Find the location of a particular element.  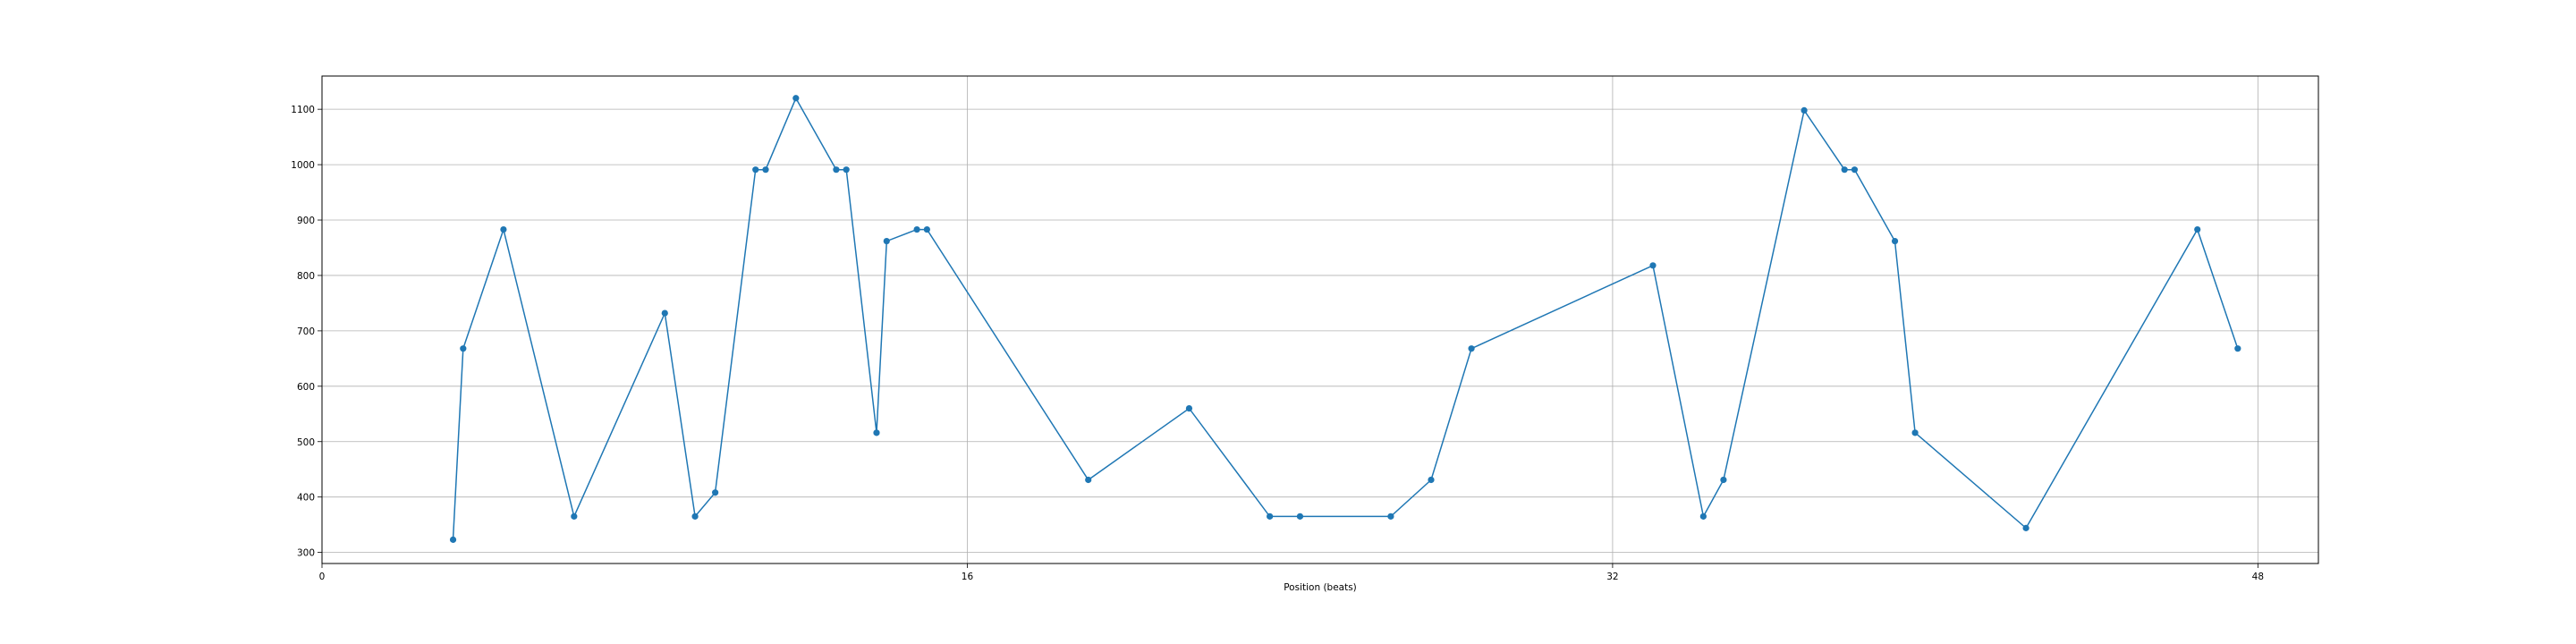

x-tick-label: 0 is located at coordinates (322, 577).